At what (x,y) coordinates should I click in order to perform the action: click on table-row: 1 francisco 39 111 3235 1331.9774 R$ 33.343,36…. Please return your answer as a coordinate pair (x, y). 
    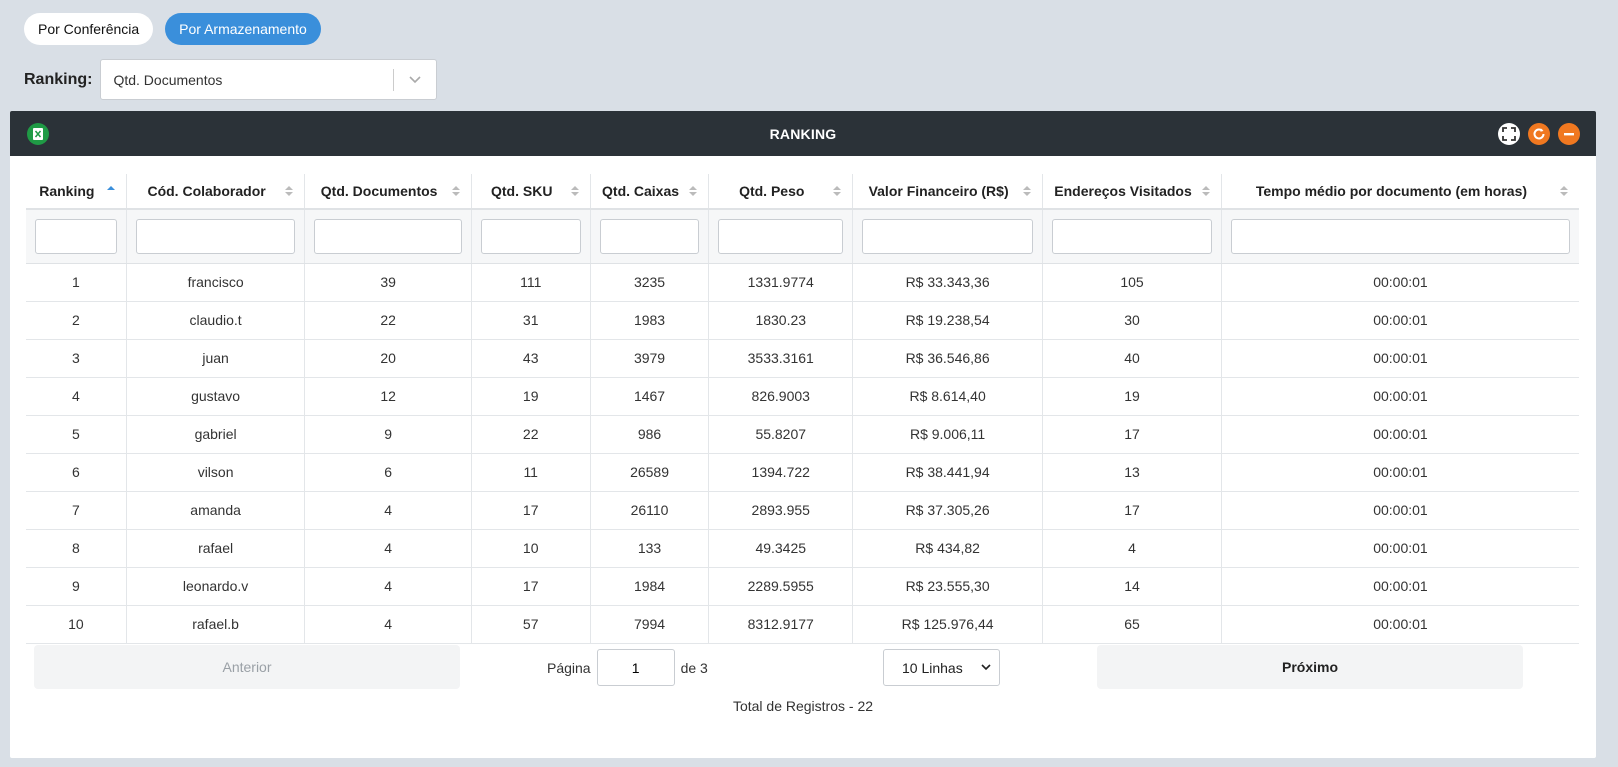
    Looking at the image, I should click on (802, 282).